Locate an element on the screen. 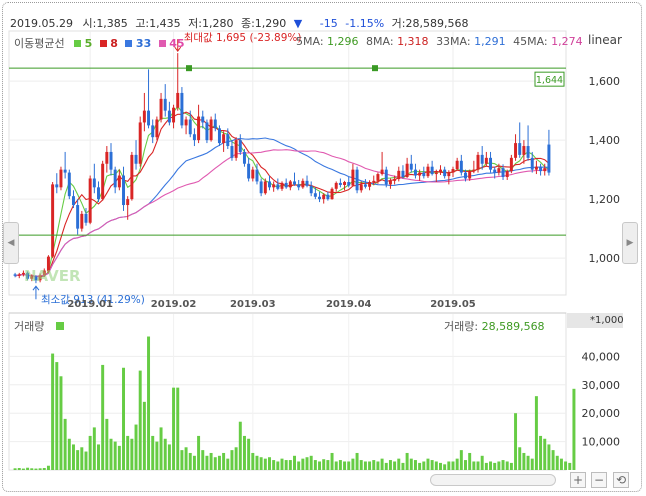 The height and width of the screenshot is (496, 646). reset-icon: ⟲ is located at coordinates (621, 480).